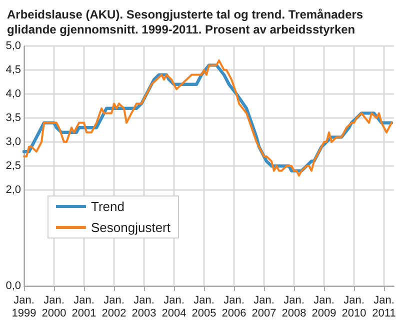  Describe the element at coordinates (131, 227) in the screenshot. I see `legend-label: Sesongjustert` at that location.